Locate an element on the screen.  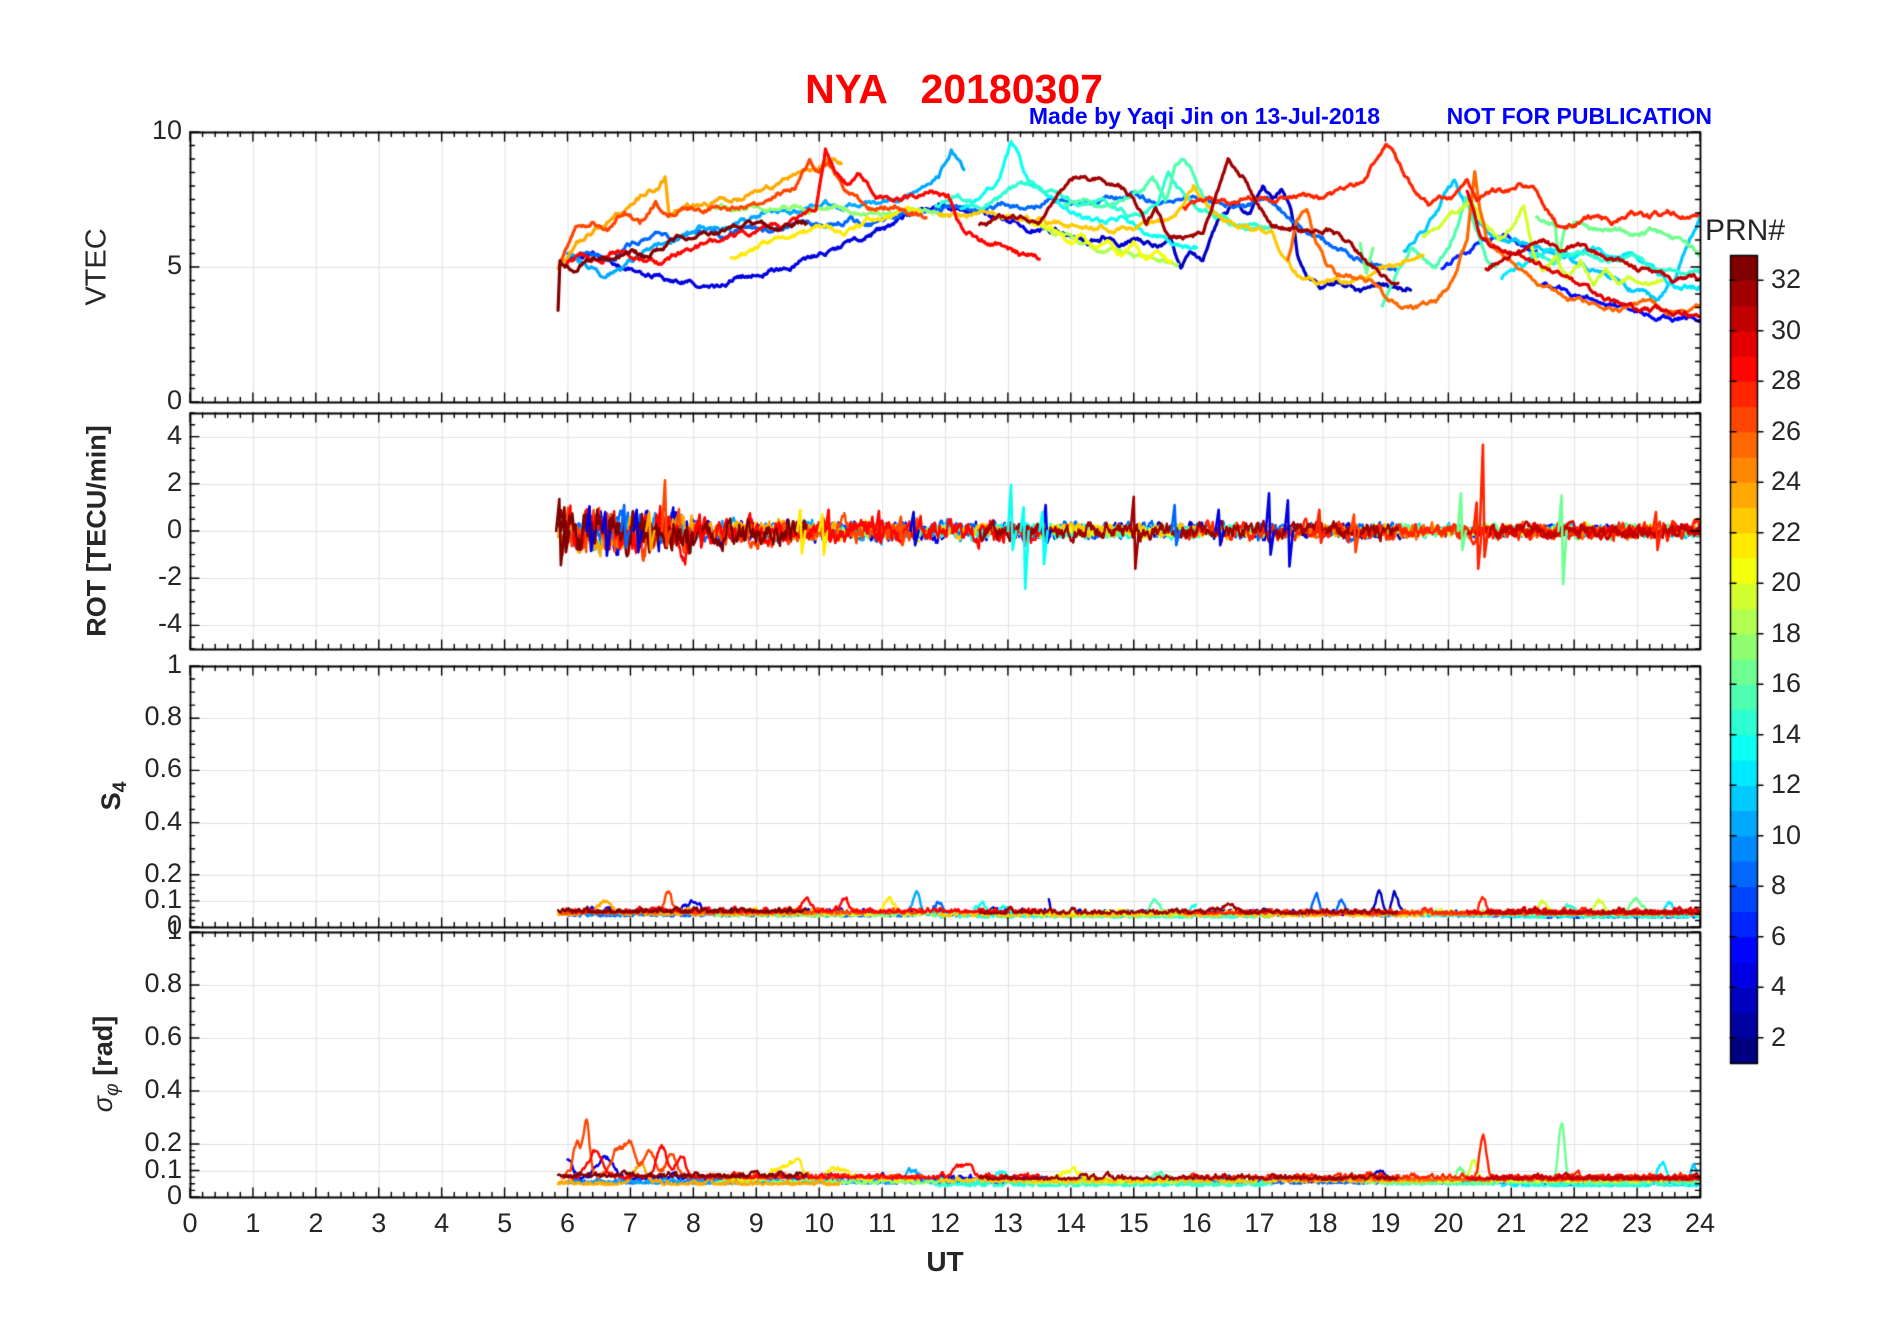
y-tick-label: 10 is located at coordinates (166, 130).